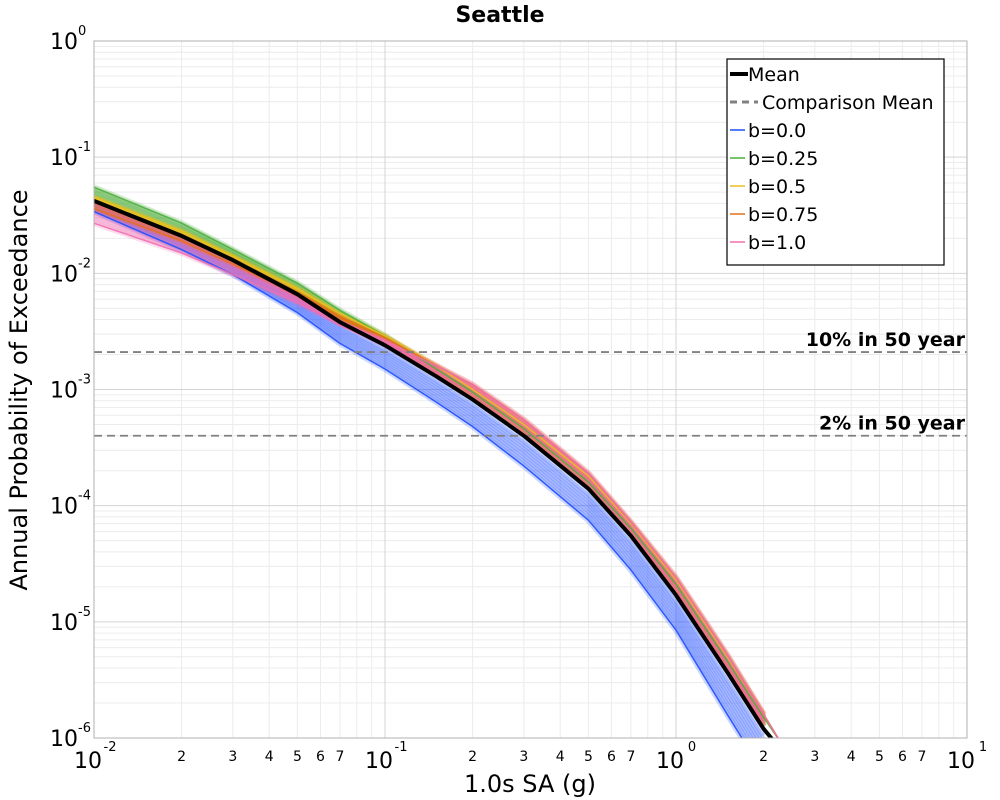 This screenshot has width=1000, height=800. Describe the element at coordinates (84, 612) in the screenshot. I see `y-tick-exponent: -5` at that location.